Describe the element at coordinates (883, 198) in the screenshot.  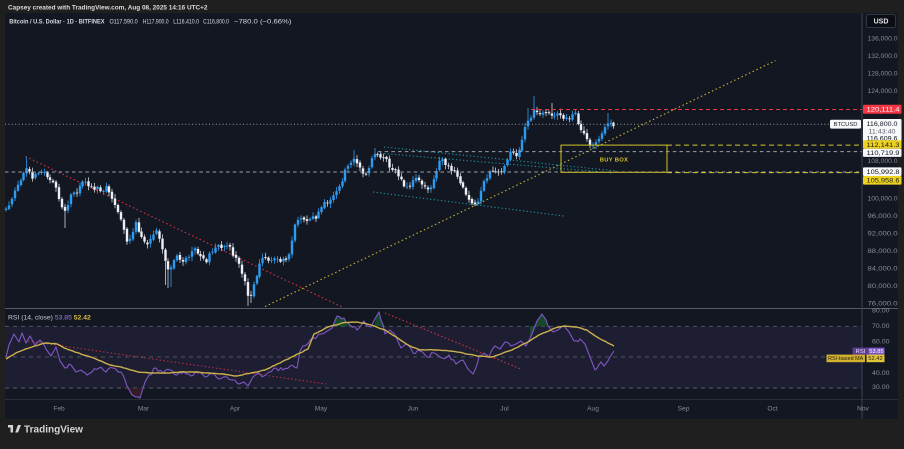
I see `svg-text: 100,000.0` at that location.